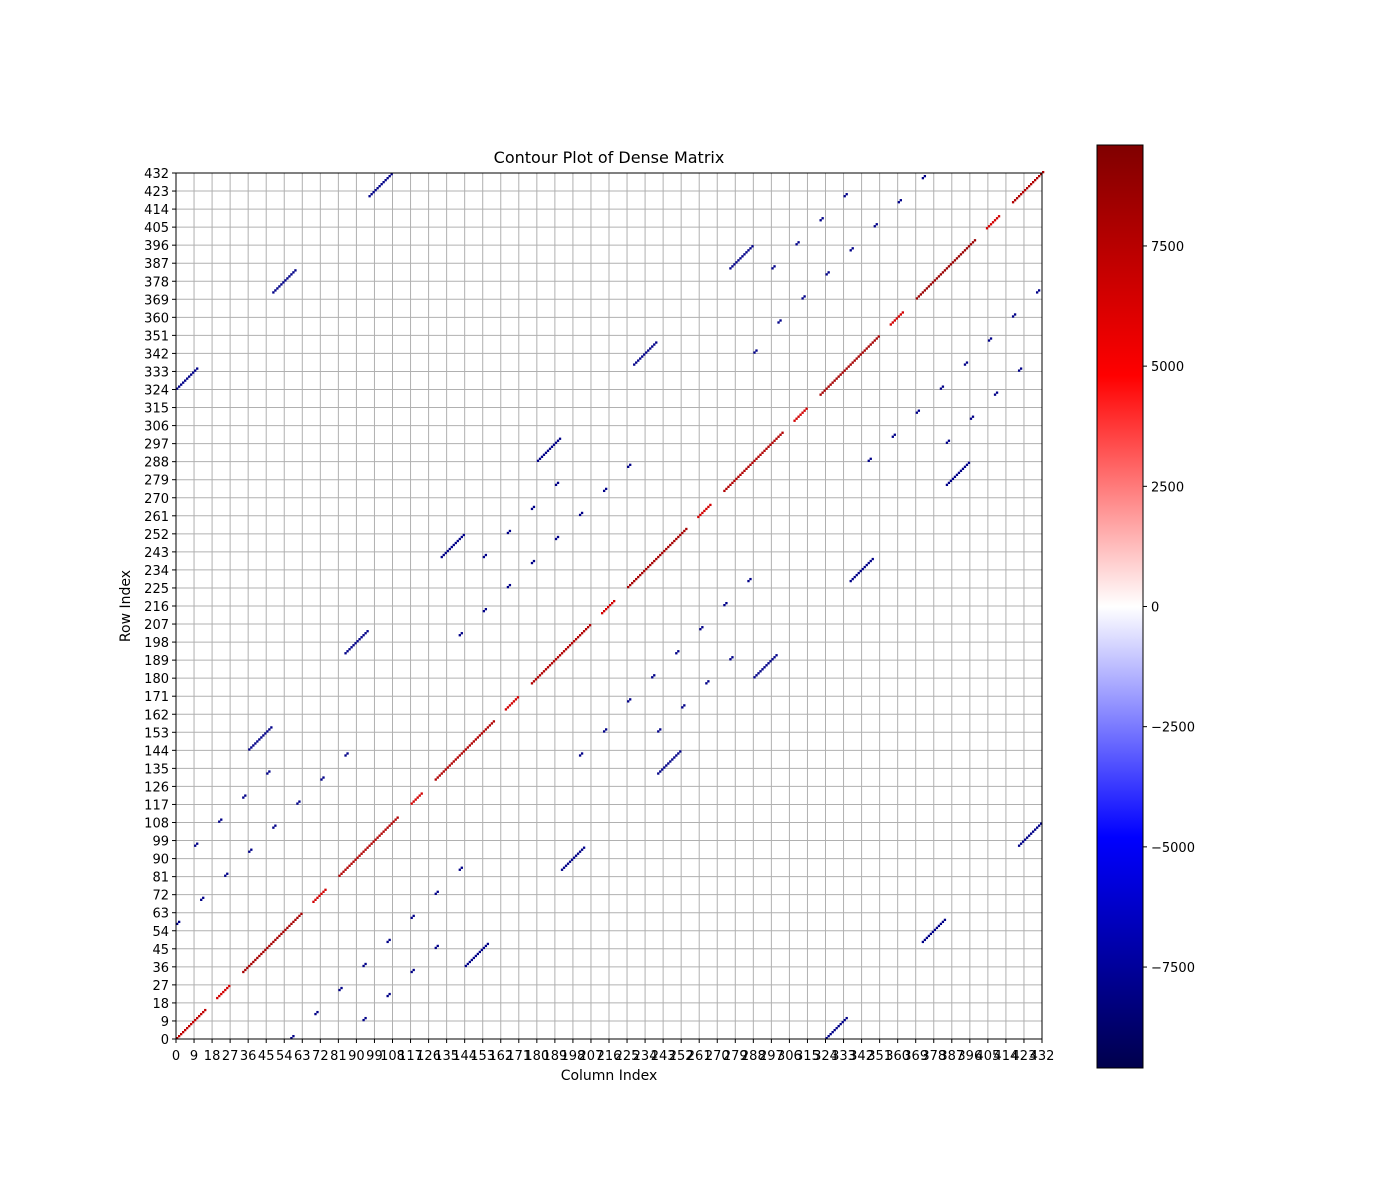 The width and height of the screenshot is (1400, 1200). I want to click on y-tick-label: 342, so click(156, 354).